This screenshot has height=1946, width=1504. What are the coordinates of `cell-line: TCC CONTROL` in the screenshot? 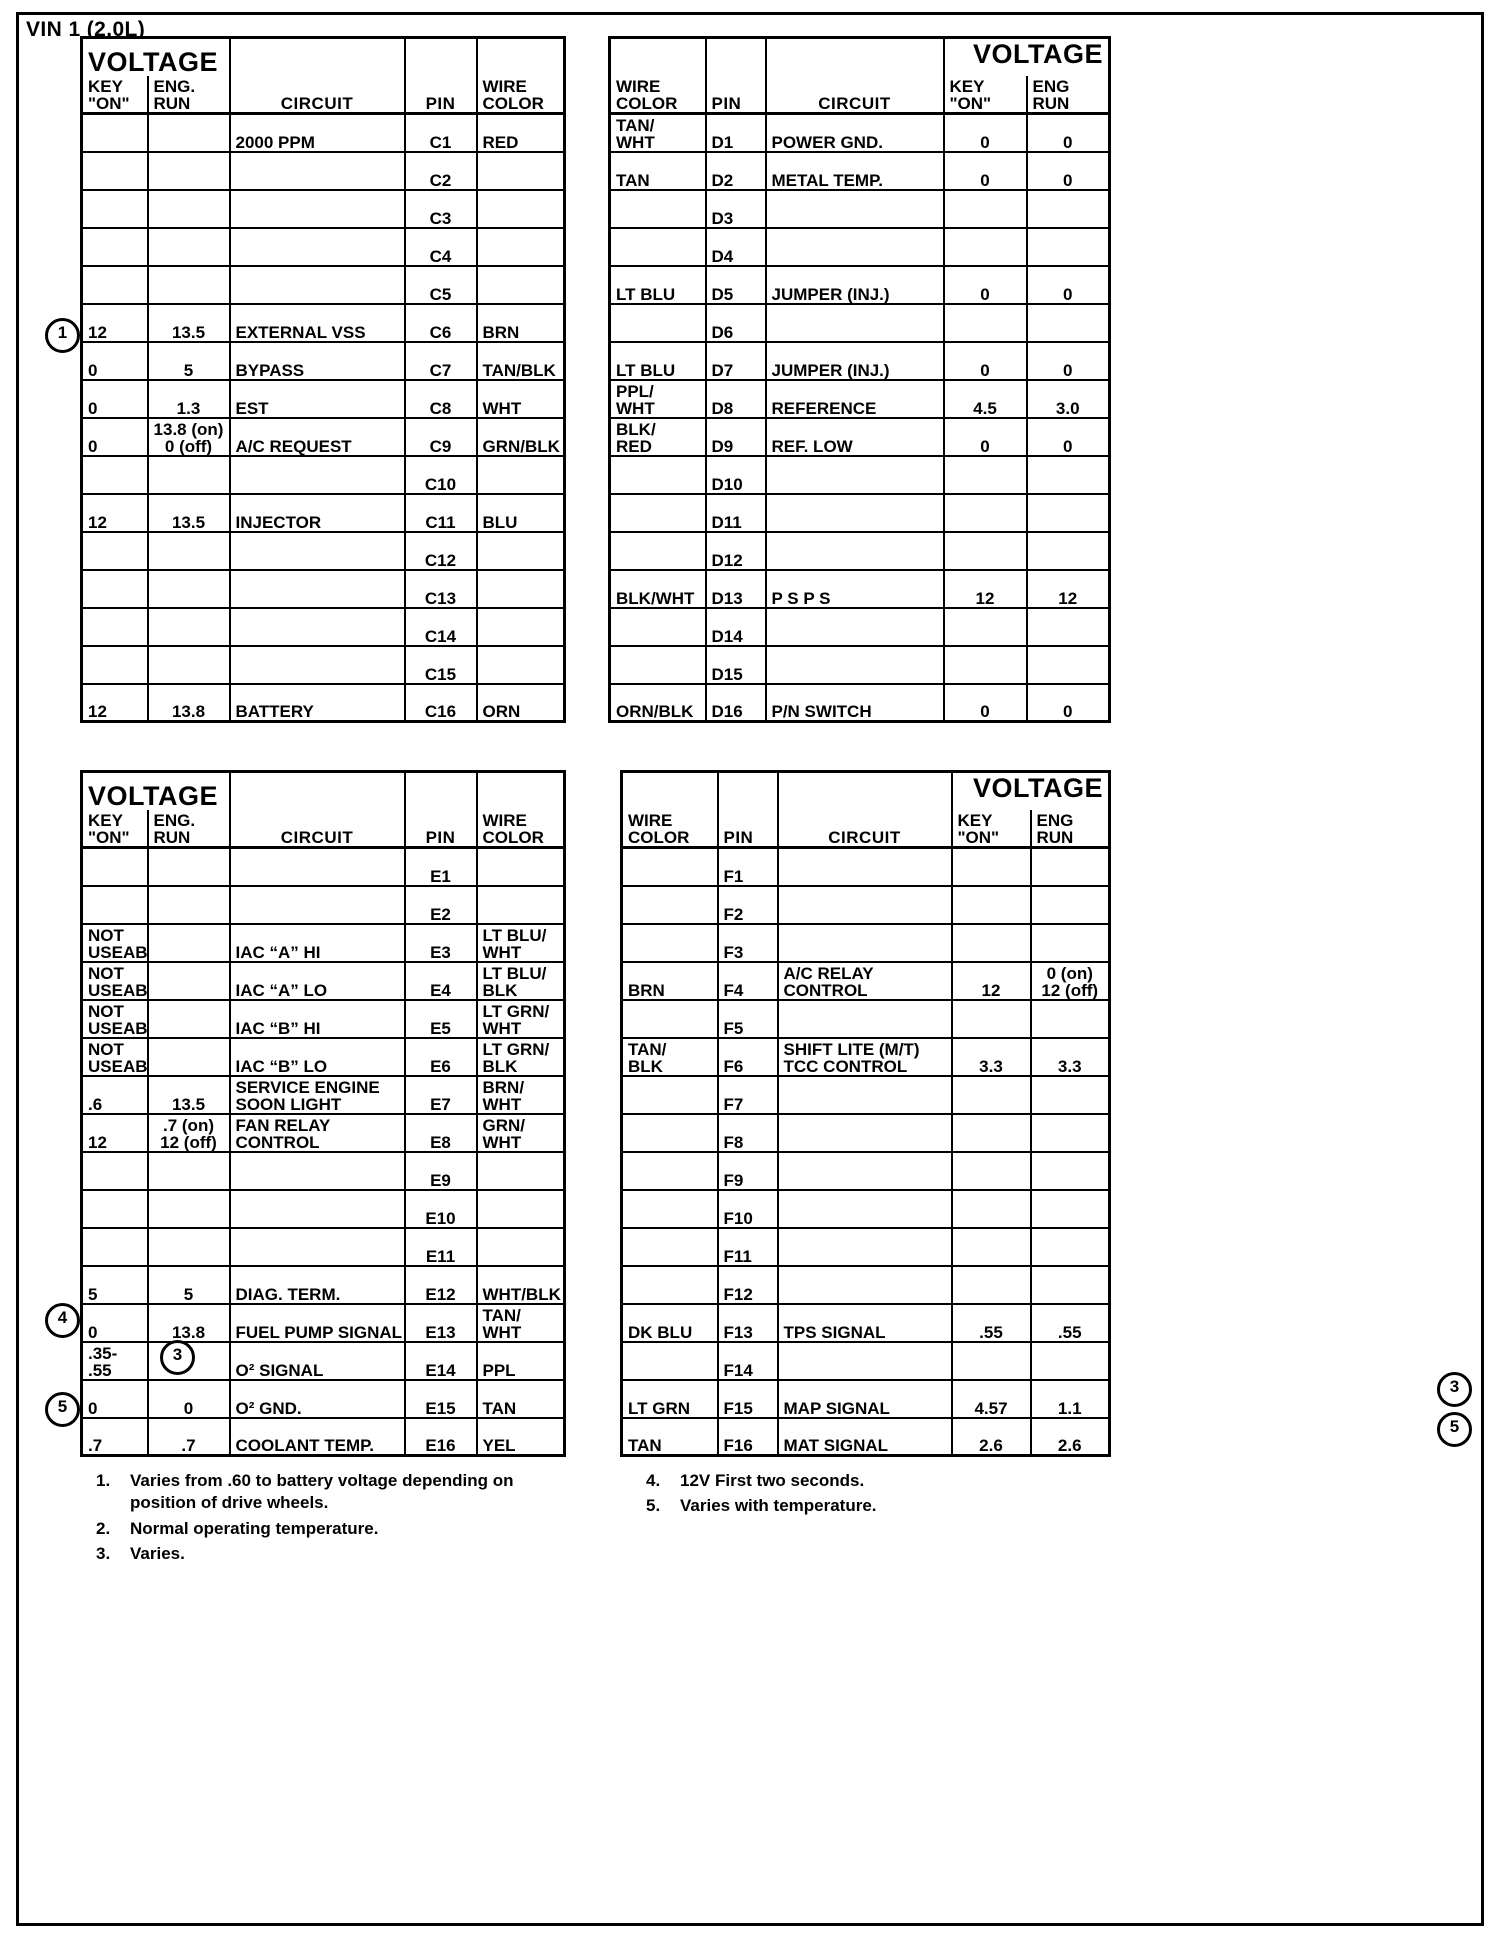 It's located at (845, 1066).